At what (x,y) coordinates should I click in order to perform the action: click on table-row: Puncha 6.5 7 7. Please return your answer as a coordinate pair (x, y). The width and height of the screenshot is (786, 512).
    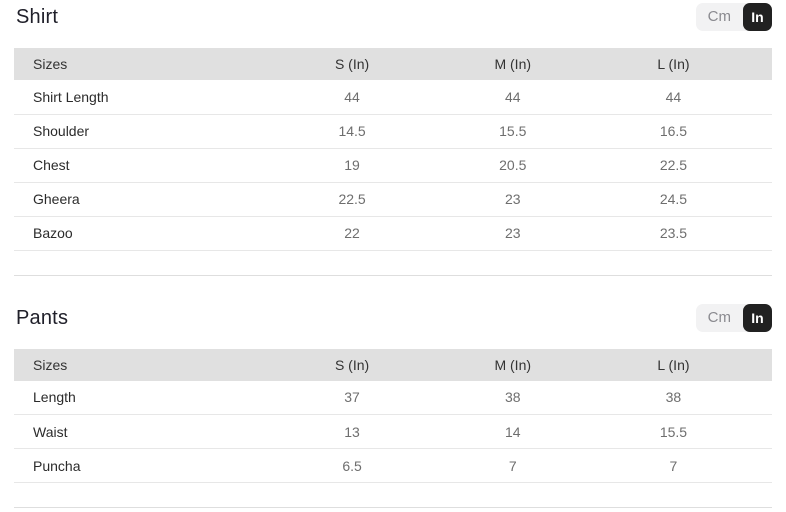
    Looking at the image, I should click on (393, 465).